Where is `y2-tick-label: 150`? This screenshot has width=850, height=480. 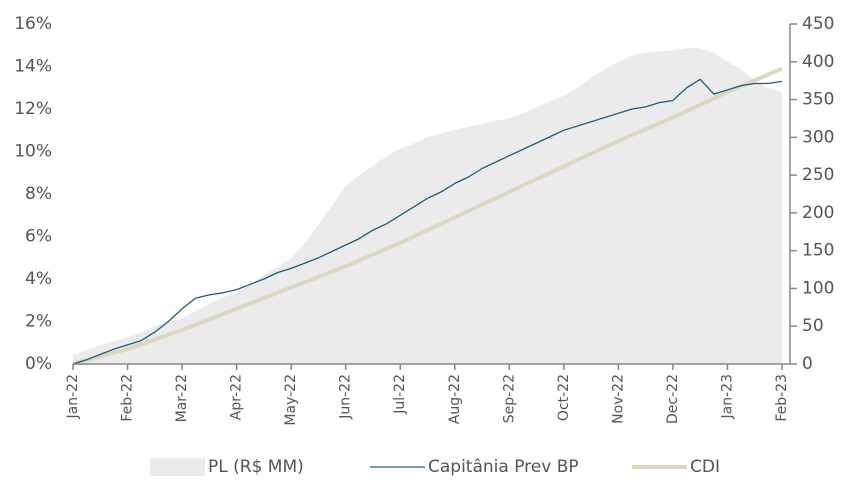
y2-tick-label: 150 is located at coordinates (818, 251).